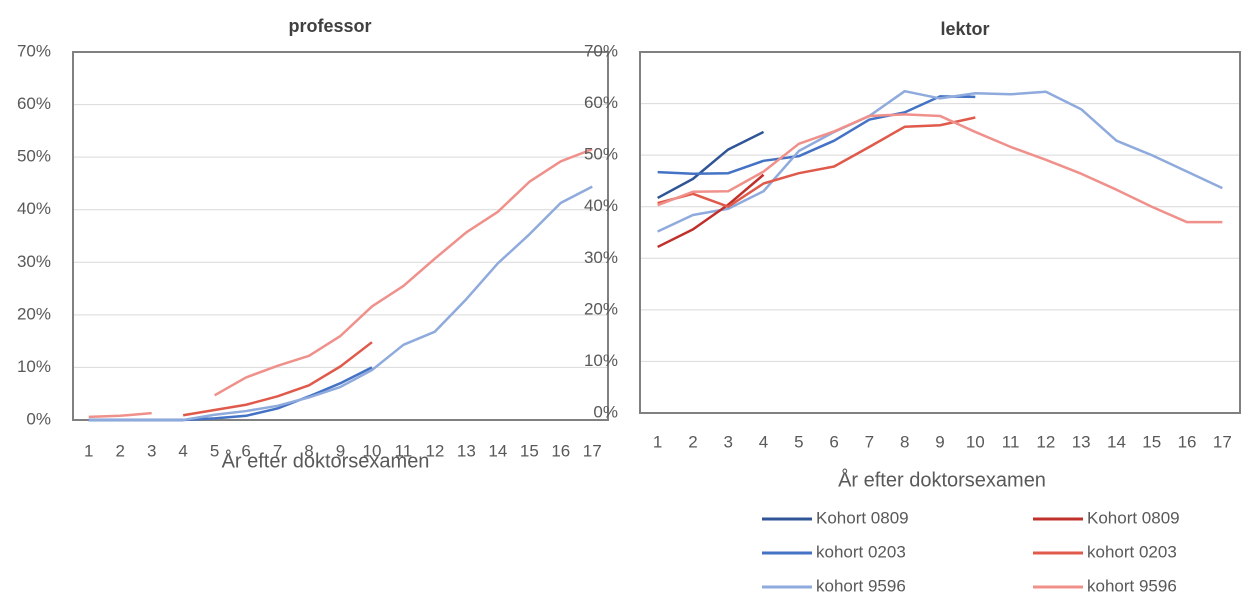 This screenshot has width=1244, height=596. What do you see at coordinates (329, 26) in the screenshot?
I see `chart-title: professor` at bounding box center [329, 26].